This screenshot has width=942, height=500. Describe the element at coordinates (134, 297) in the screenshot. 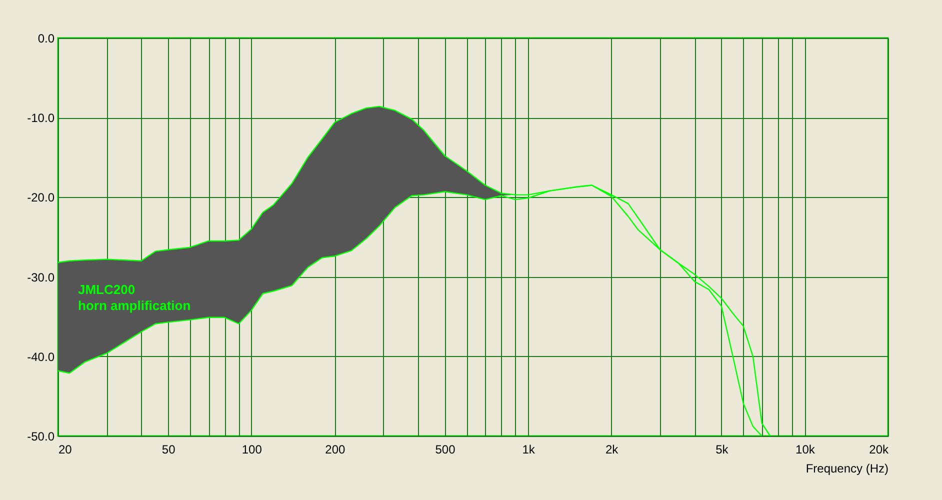

I see `annotation: JMLC200 horn amplification` at that location.